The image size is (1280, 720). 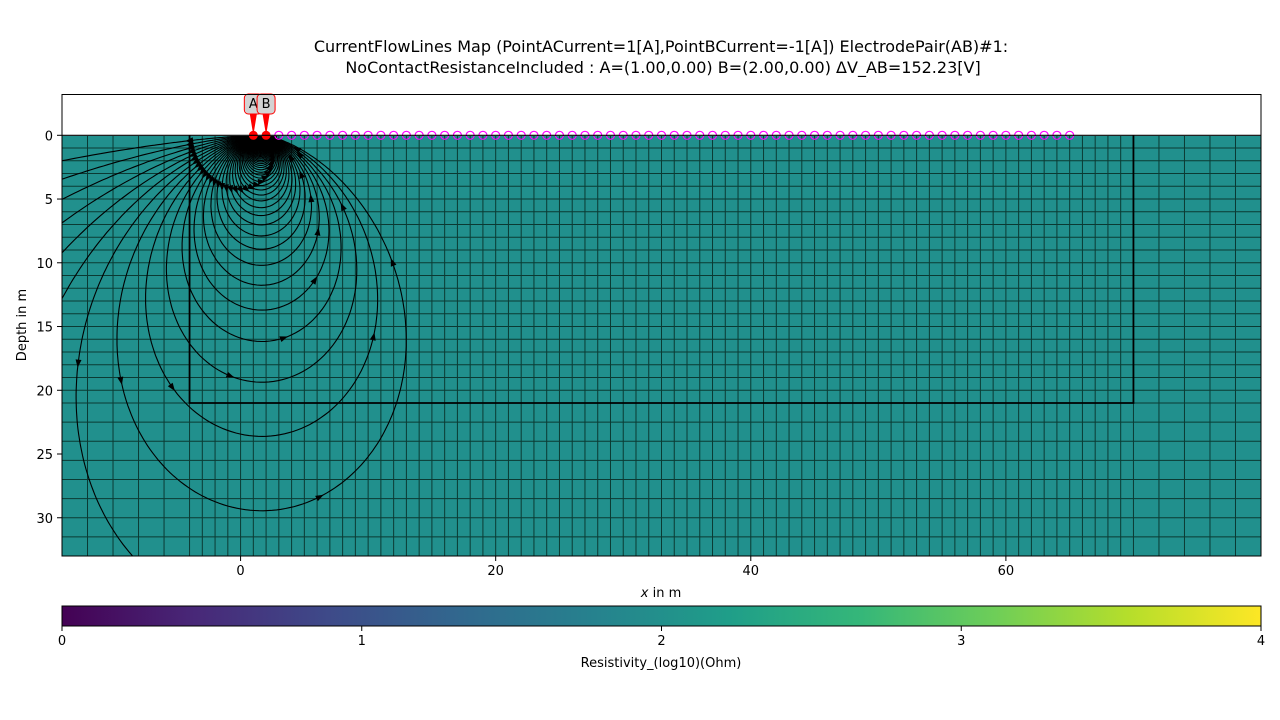 I want to click on x-tick-label: 40, so click(x=751, y=571).